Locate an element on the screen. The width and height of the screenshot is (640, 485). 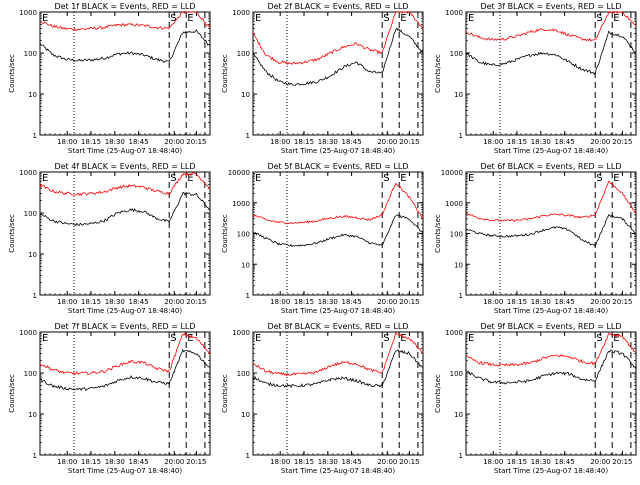
panel-title: Det 6f BLACK = Events, RED = LLD is located at coordinates (550, 166).